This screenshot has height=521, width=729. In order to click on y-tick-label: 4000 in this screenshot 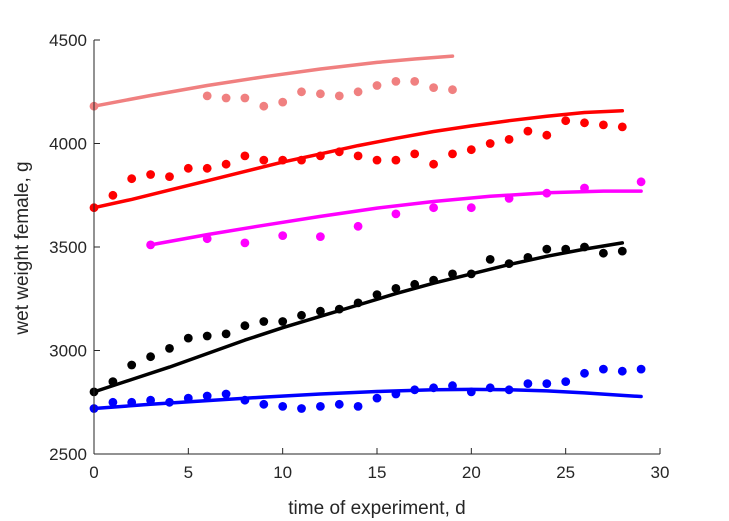, I will do `click(68, 144)`.